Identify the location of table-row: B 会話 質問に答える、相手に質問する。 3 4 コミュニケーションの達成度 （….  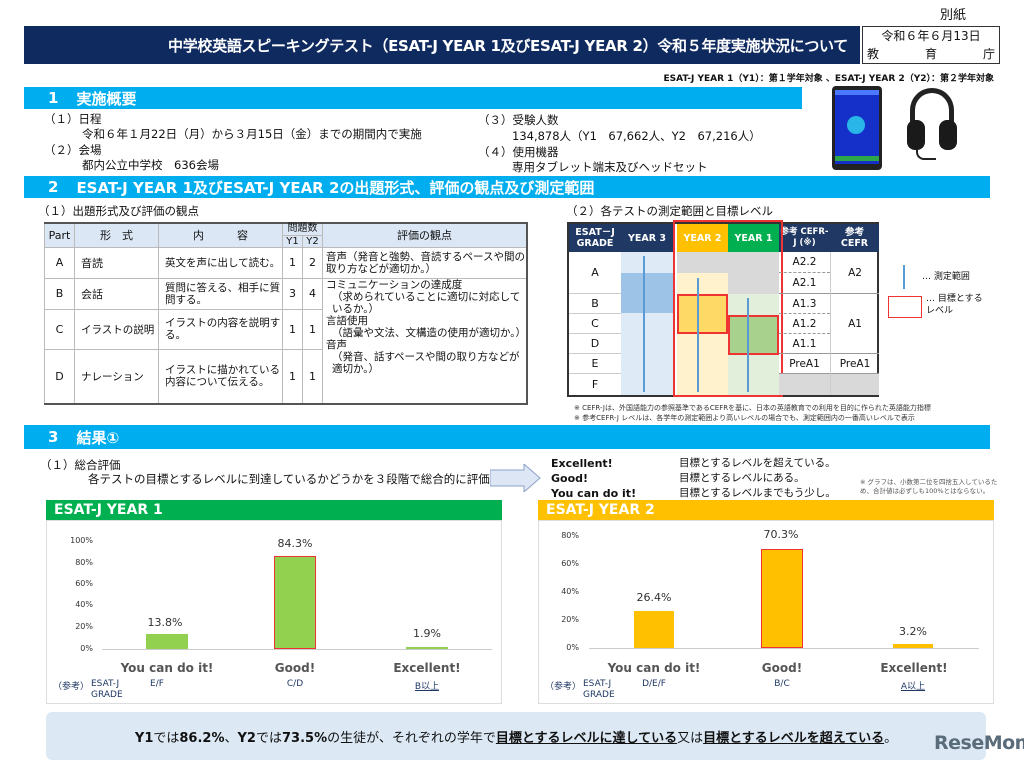
(286, 341).